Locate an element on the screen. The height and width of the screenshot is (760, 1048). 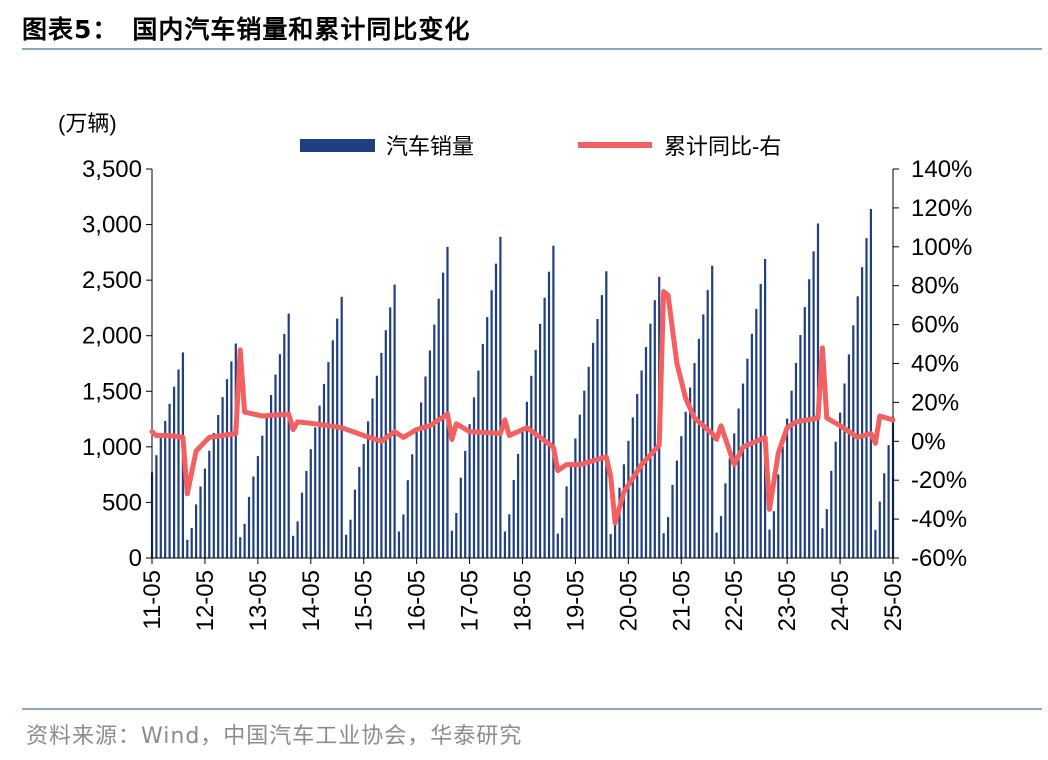
x-tick-label: 19-05 is located at coordinates (575, 600).